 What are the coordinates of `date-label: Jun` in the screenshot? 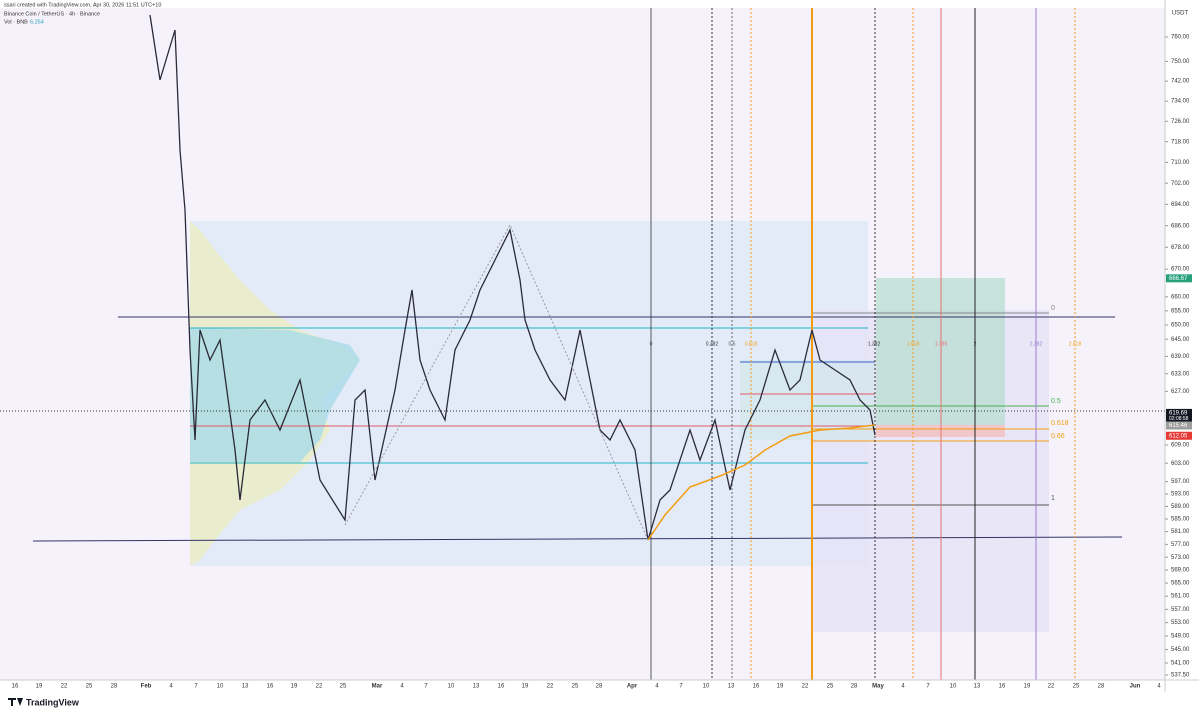 It's located at (1135, 687).